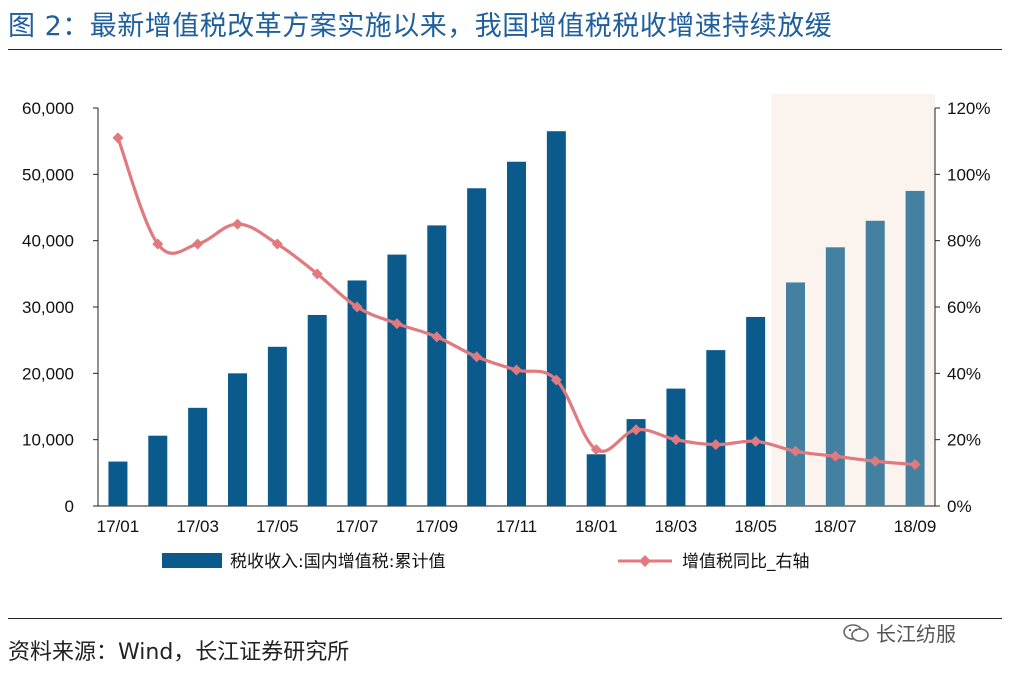 This screenshot has height=674, width=1009. I want to click on title-rule, so click(505, 49).